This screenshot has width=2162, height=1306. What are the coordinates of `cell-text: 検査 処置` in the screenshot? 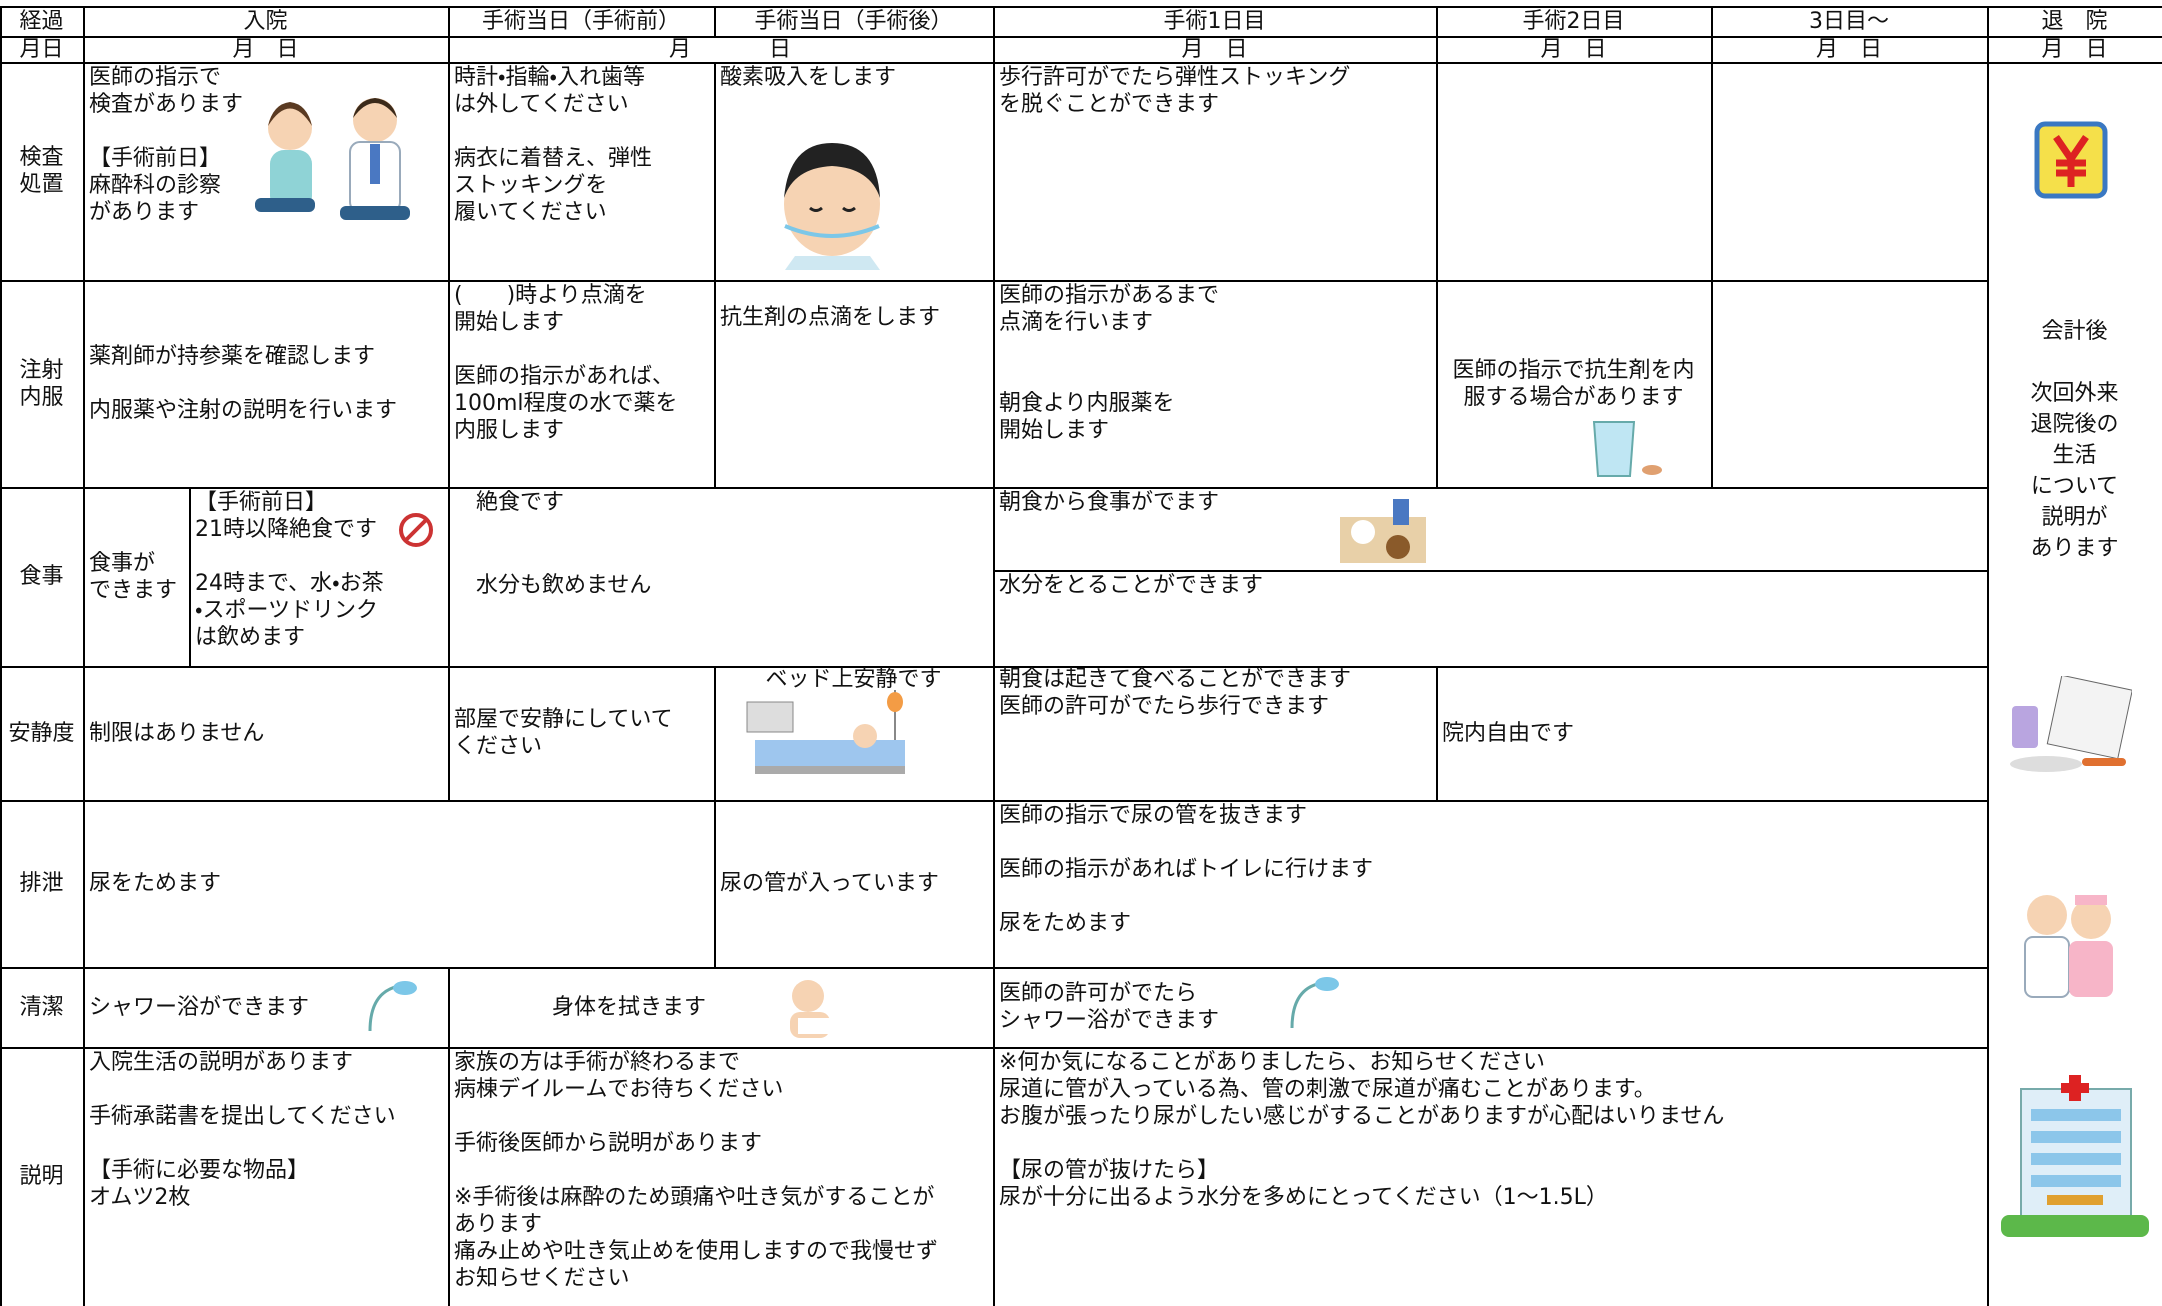 It's located at (41, 171).